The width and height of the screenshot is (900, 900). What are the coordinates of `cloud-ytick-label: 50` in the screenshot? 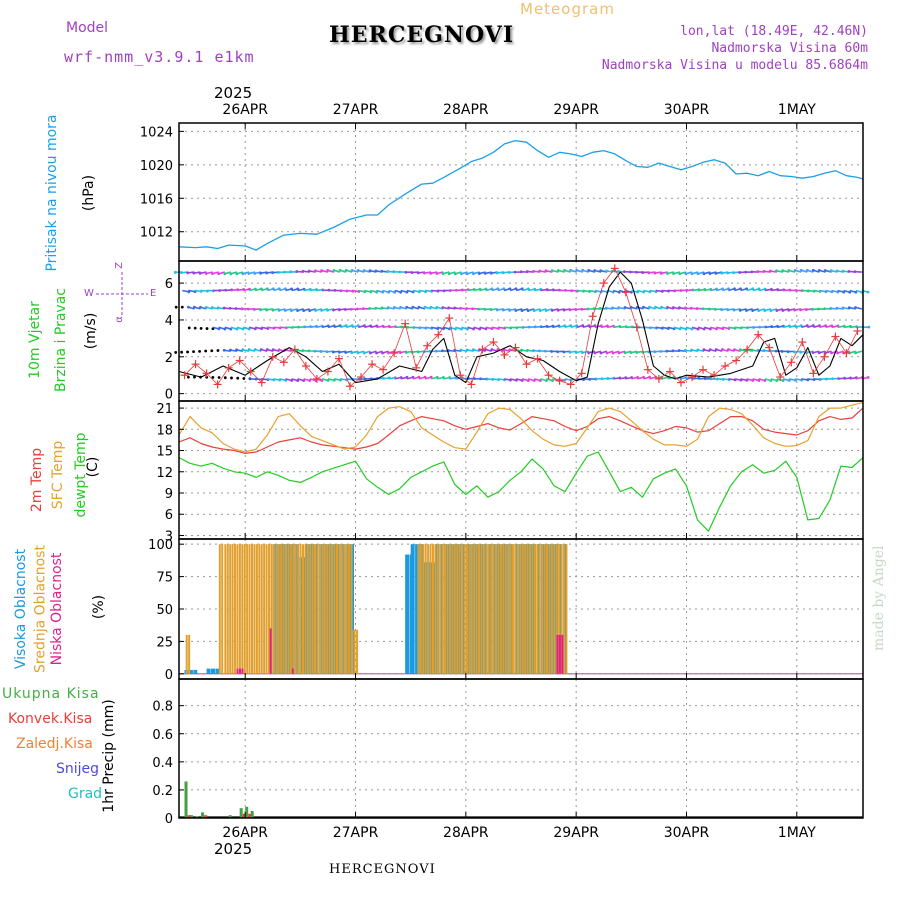 It's located at (164, 610).